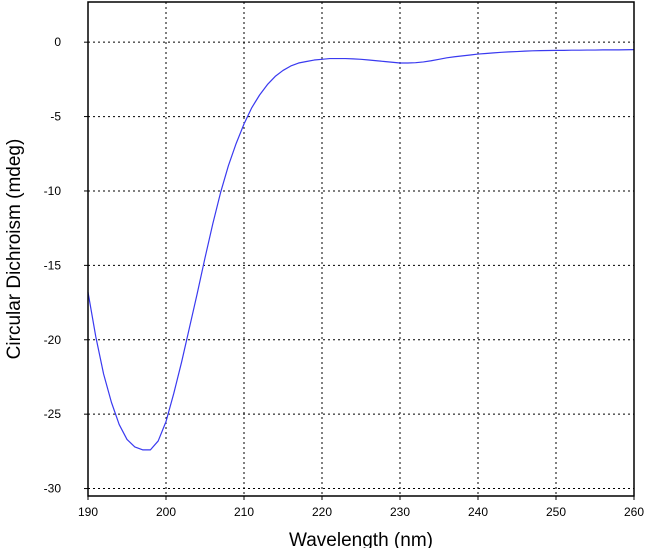 This screenshot has height=553, width=646. I want to click on x-tick-label: 230, so click(400, 512).